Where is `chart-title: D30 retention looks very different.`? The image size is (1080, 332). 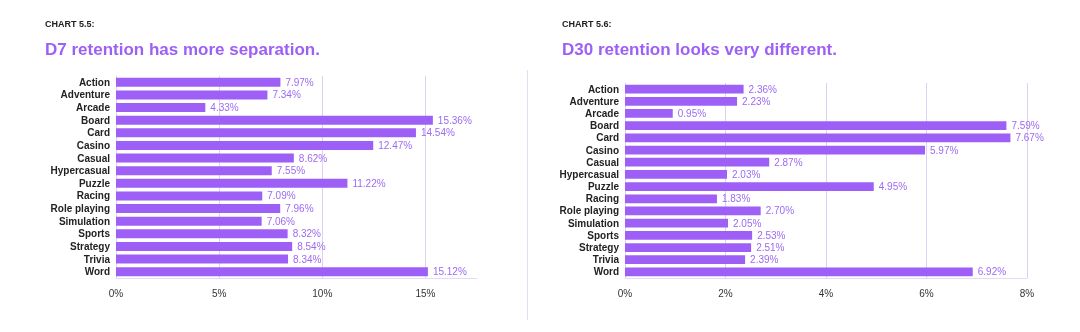
chart-title: D30 retention looks very different. is located at coordinates (699, 49).